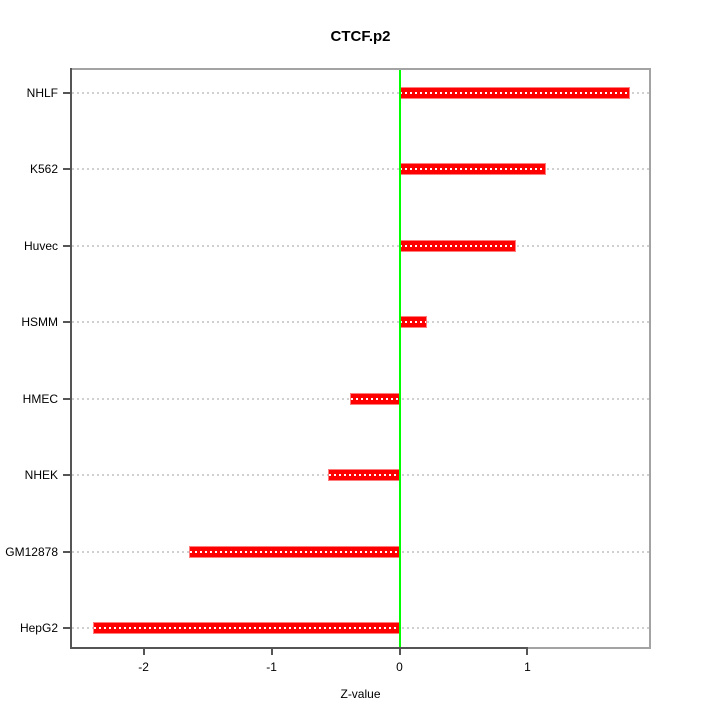 This screenshot has width=720, height=720. Describe the element at coordinates (143, 667) in the screenshot. I see `x-tick-label: -2` at that location.